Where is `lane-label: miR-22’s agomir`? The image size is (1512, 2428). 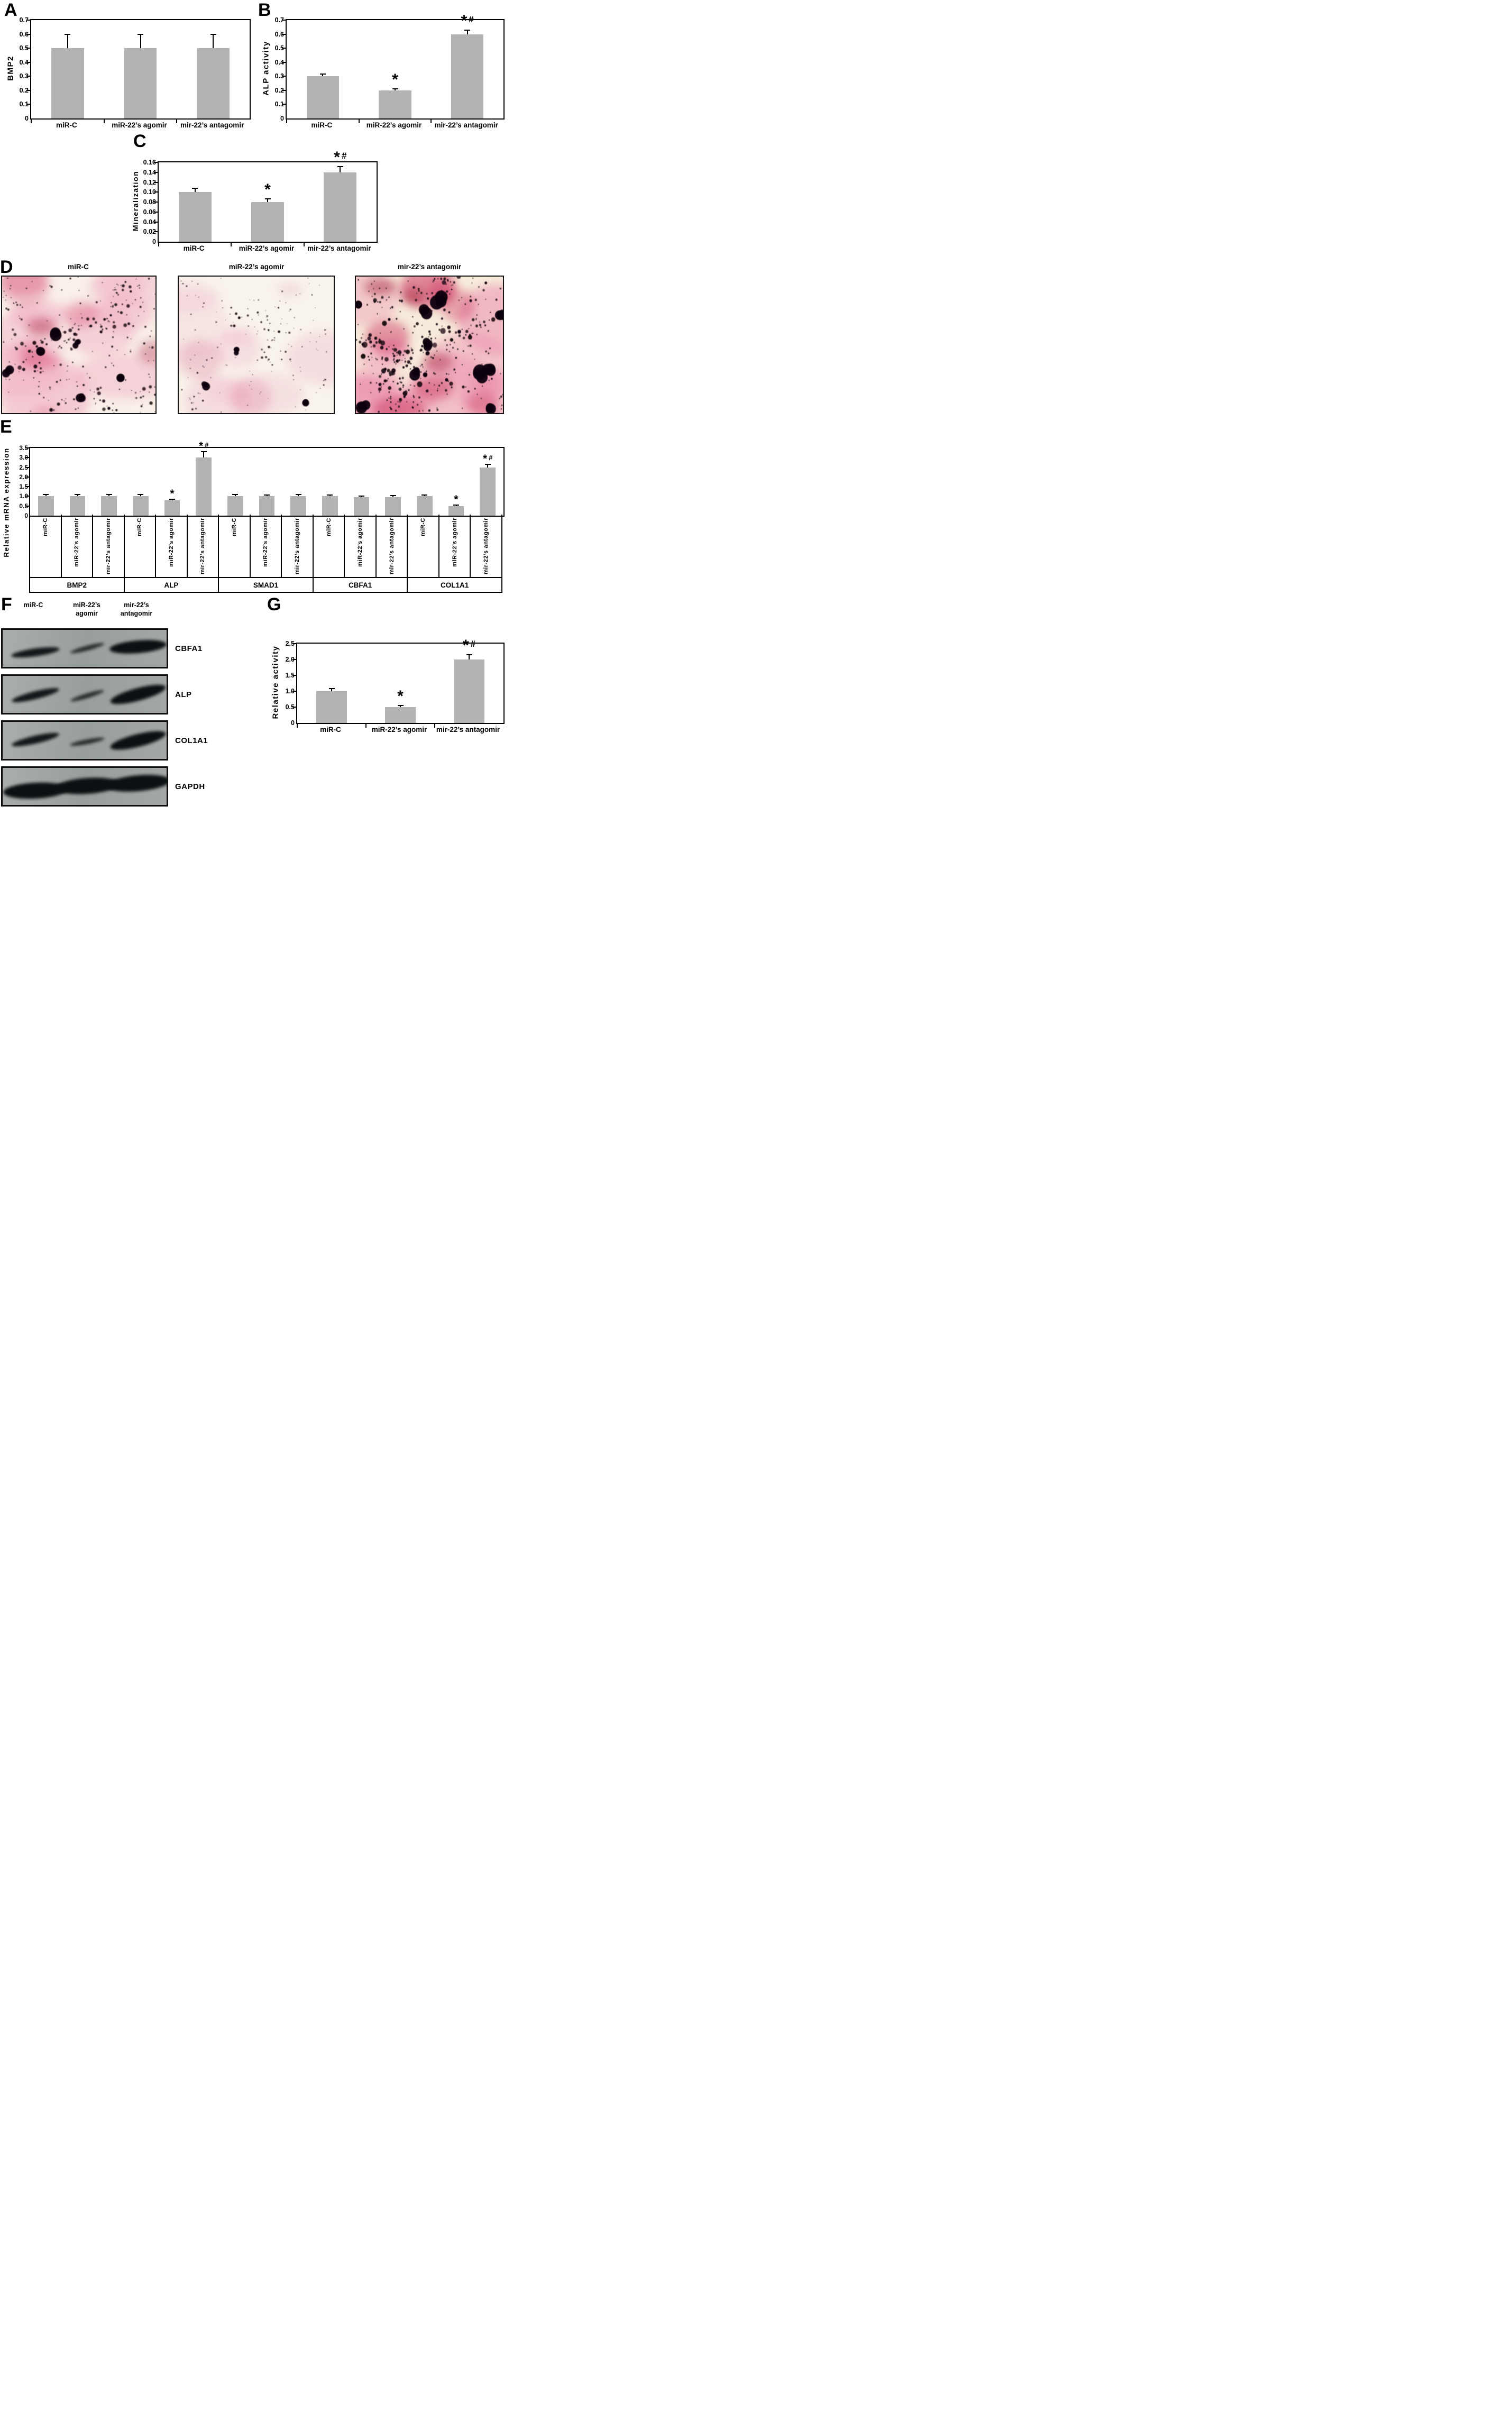 lane-label: miR-22’s agomir is located at coordinates (77, 542).